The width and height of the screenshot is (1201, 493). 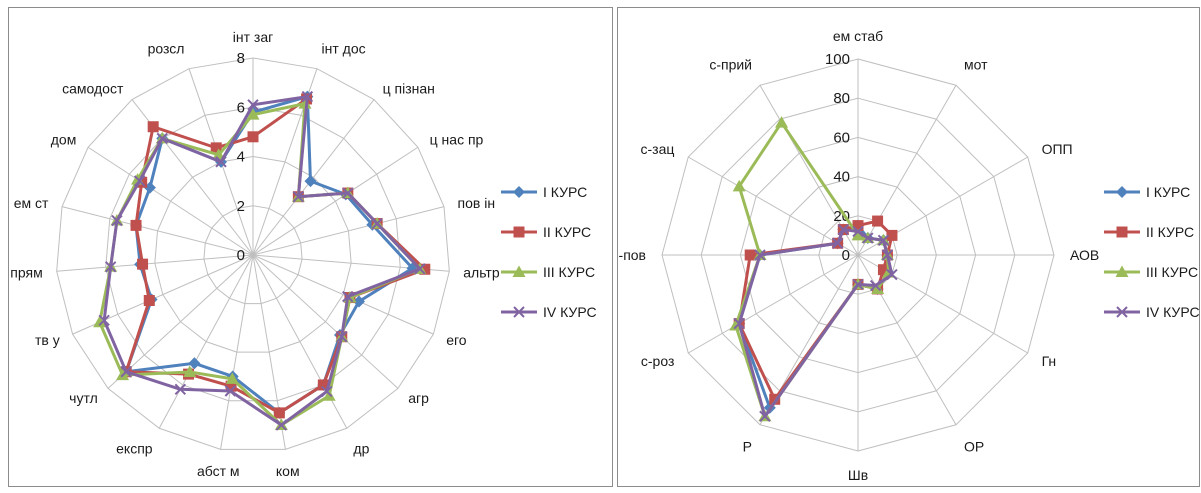 What do you see at coordinates (858, 36) in the screenshot?
I see `category-label: ем стаб` at bounding box center [858, 36].